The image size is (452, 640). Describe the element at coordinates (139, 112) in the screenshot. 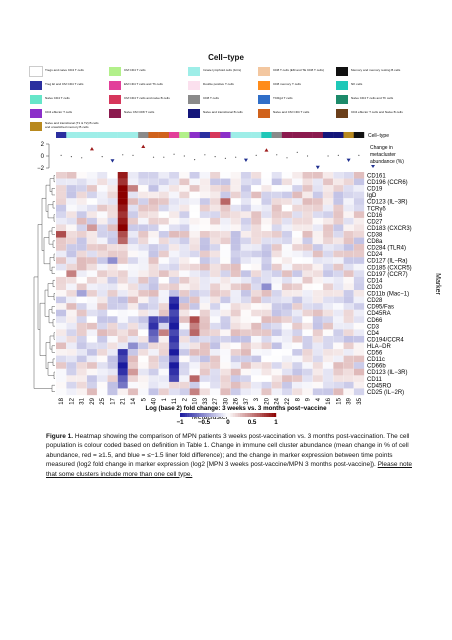

I see `legend-label: Naive CM CD8 T cells` at that location.